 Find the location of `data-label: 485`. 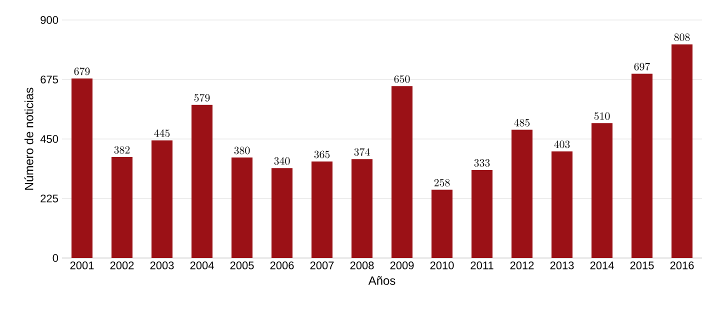

data-label: 485 is located at coordinates (522, 122).